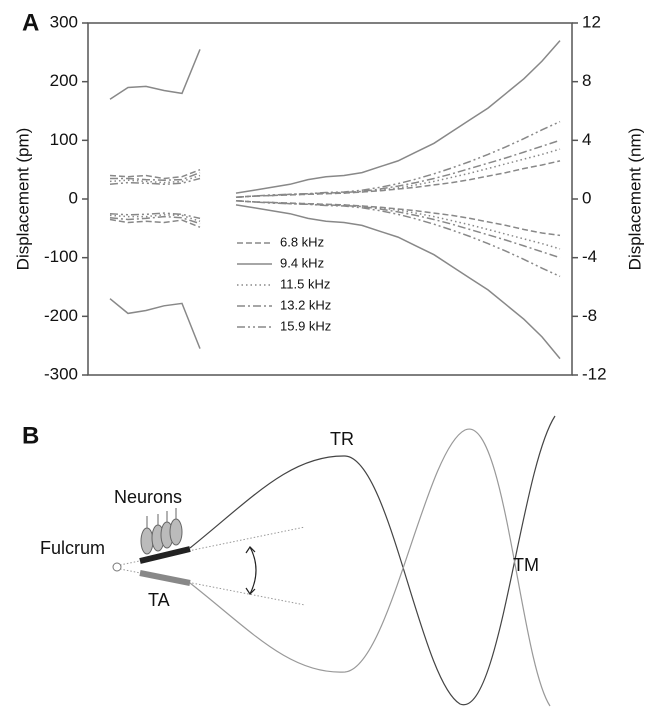  Describe the element at coordinates (586, 197) in the screenshot. I see `y2-tick-label: 0` at that location.